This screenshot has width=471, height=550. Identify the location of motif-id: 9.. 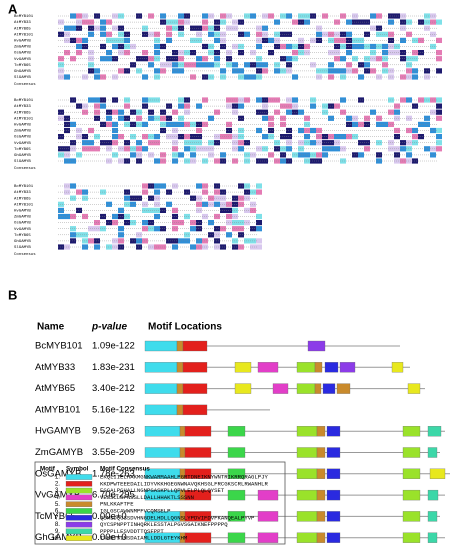
(57, 531).